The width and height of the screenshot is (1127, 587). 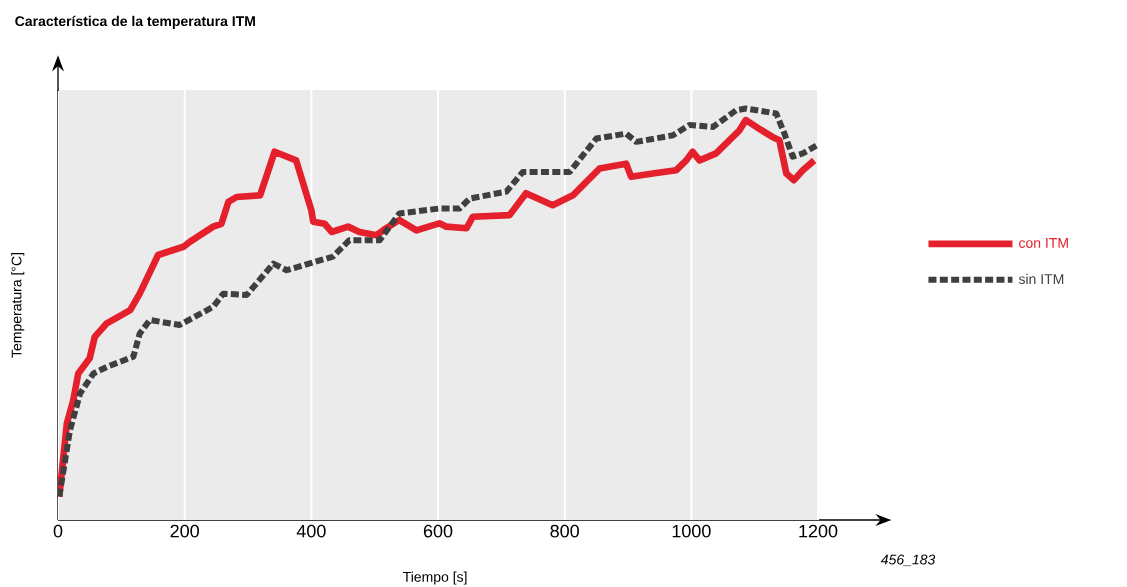 What do you see at coordinates (691, 531) in the screenshot?
I see `x-tick-label: 1000` at bounding box center [691, 531].